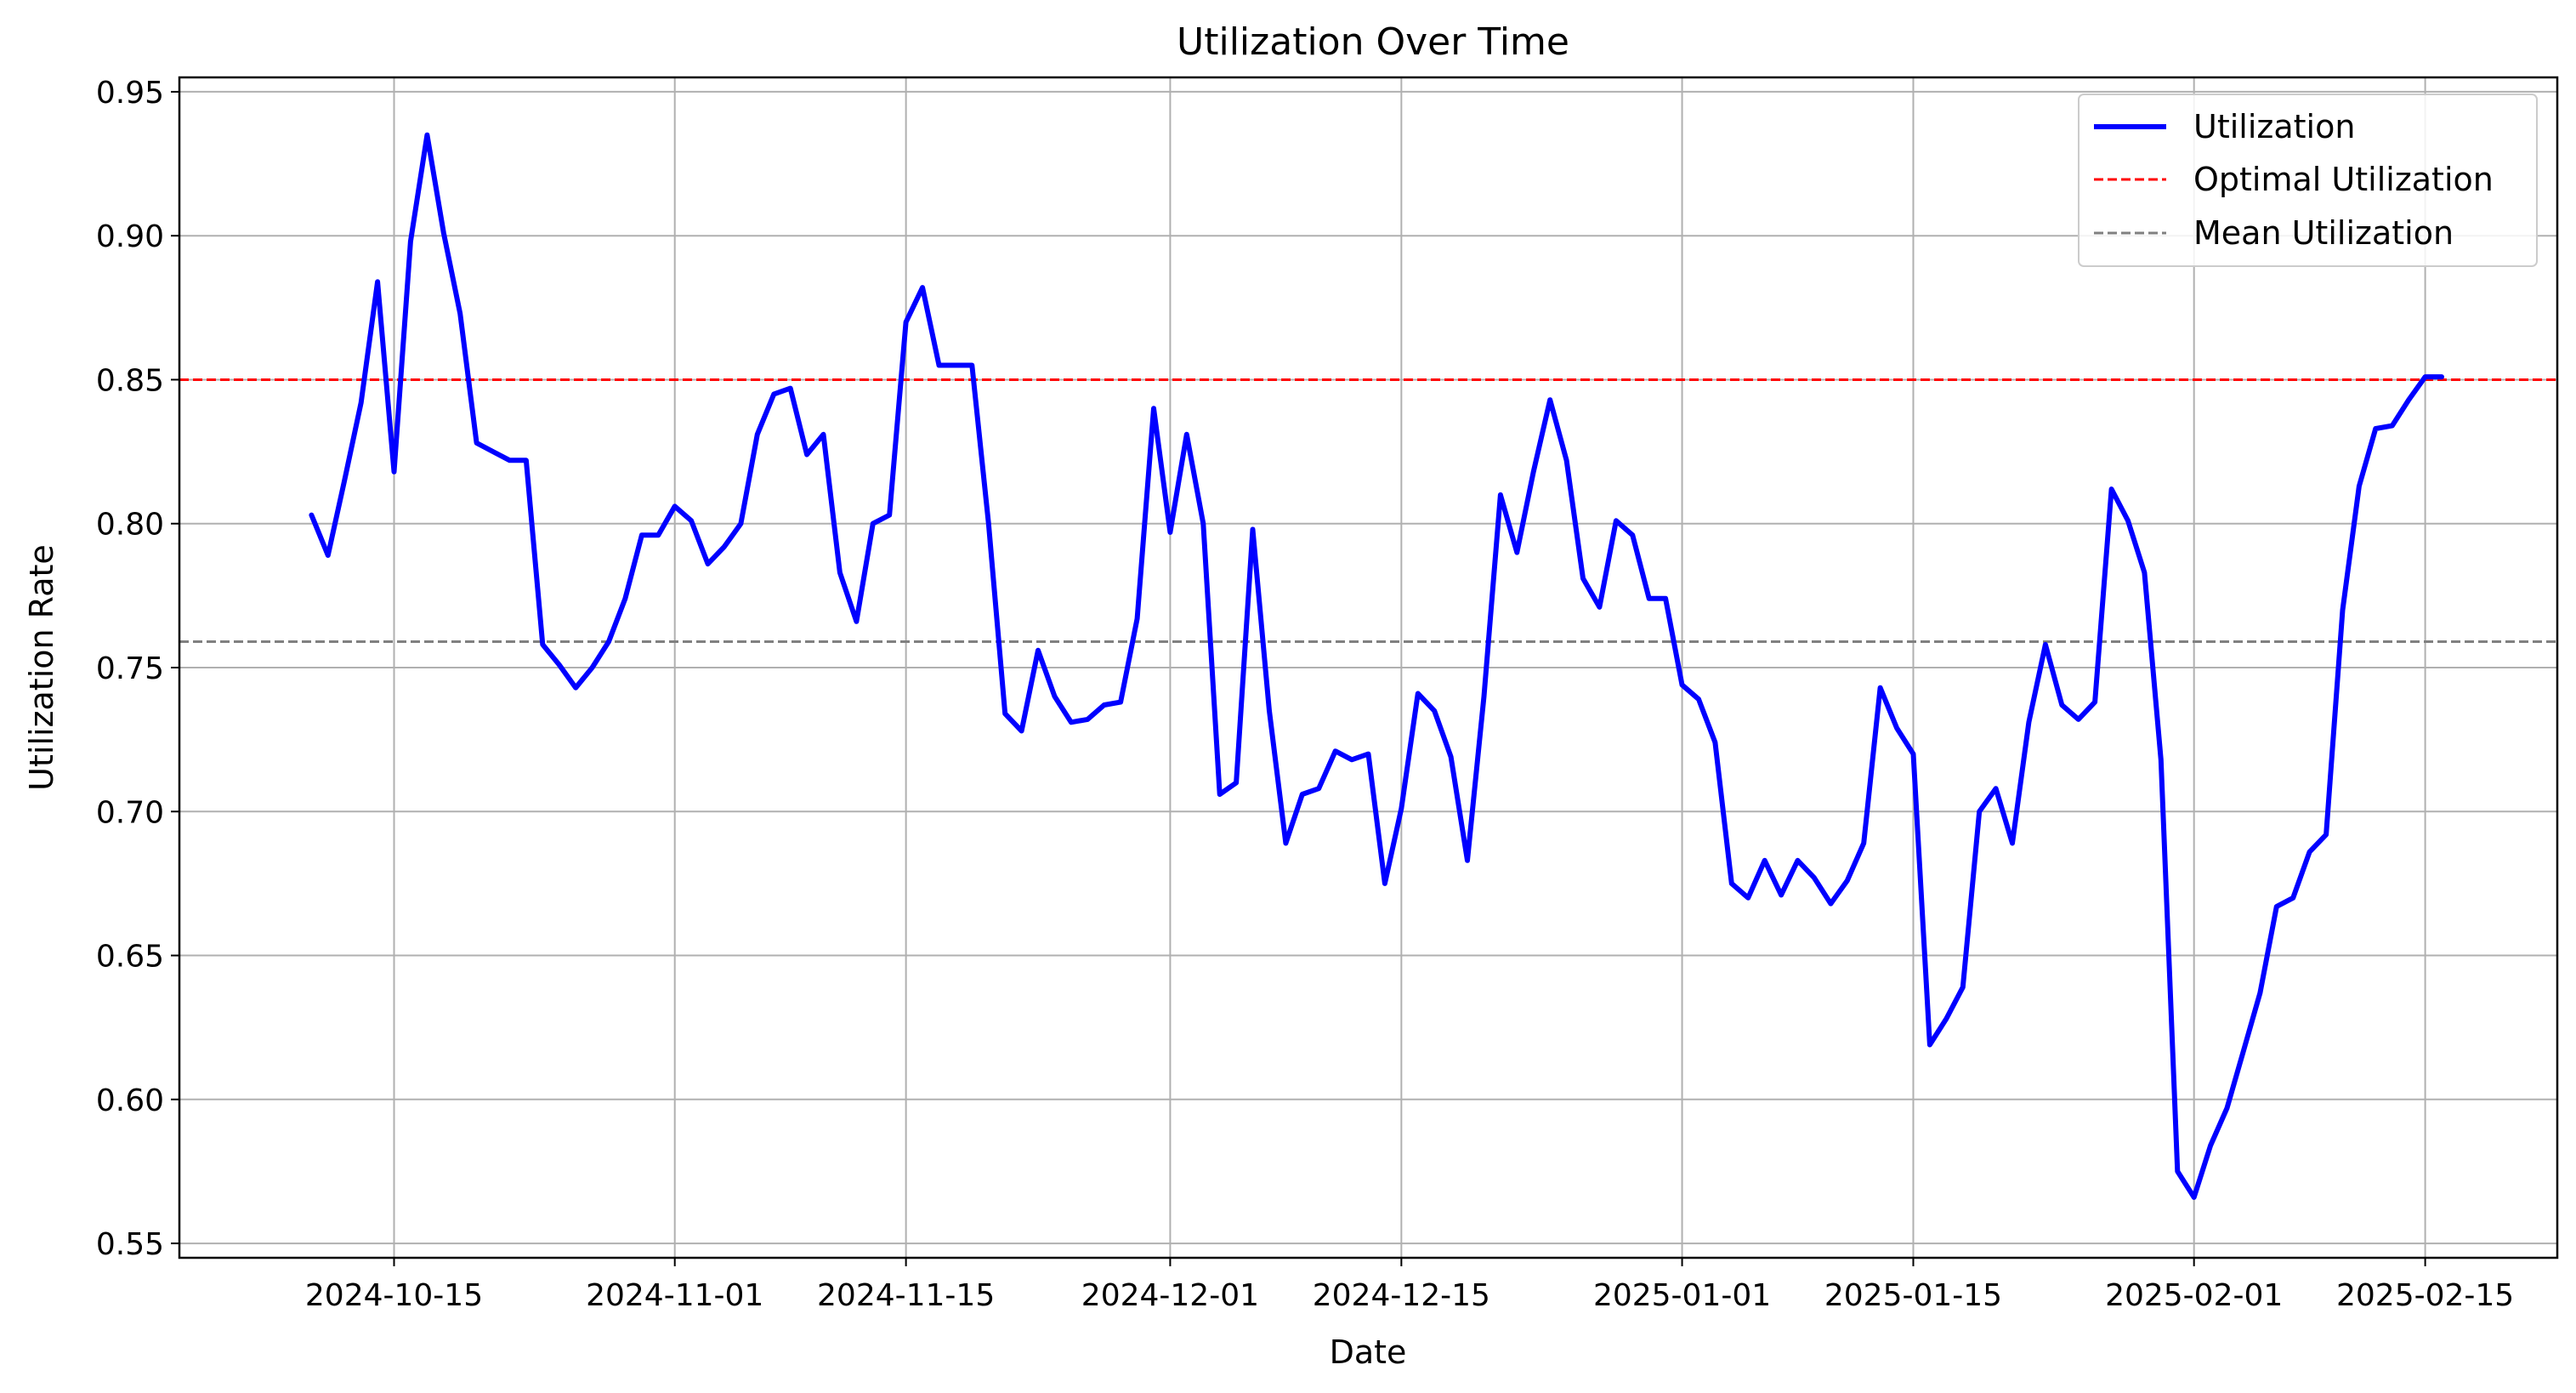  I want to click on y-tick-label: 0.60, so click(130, 1100).